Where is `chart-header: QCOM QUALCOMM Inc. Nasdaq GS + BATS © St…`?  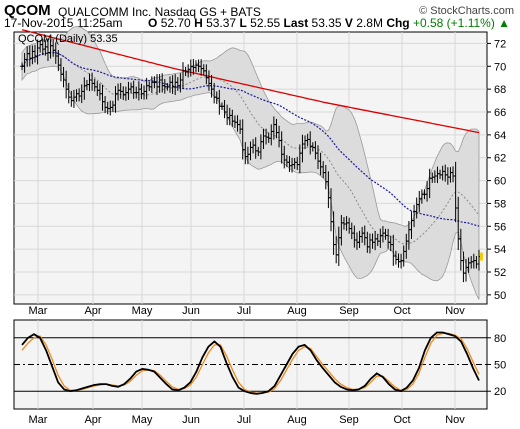
chart-header: QCOM QUALCOMM Inc. Nasdaq GS + BATS © St… is located at coordinates (260, 10).